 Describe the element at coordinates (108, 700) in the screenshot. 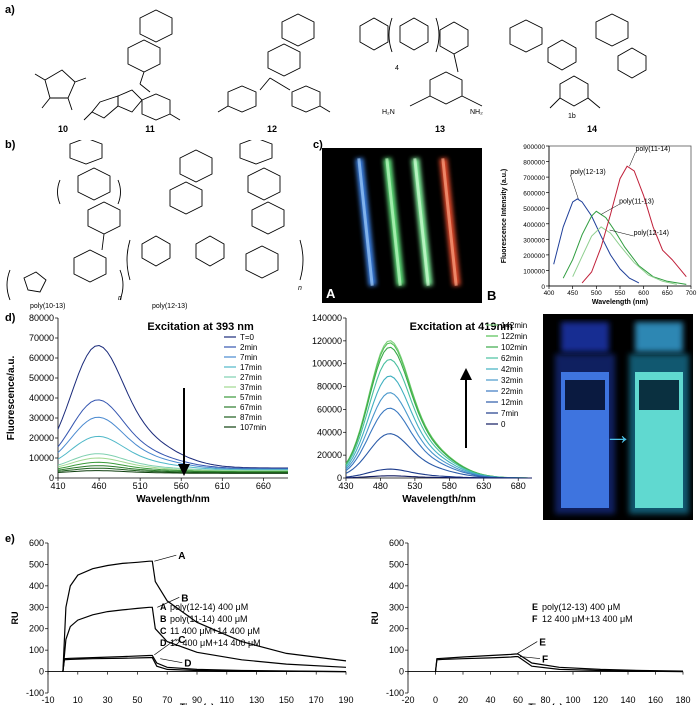

I see `x-tick-label: 30` at that location.